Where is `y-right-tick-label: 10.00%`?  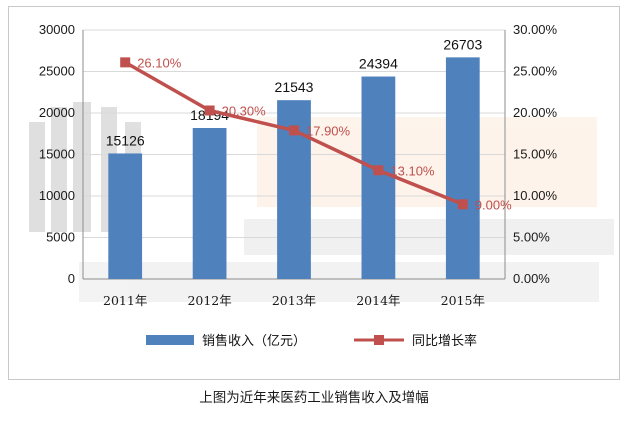 y-right-tick-label: 10.00% is located at coordinates (535, 195).